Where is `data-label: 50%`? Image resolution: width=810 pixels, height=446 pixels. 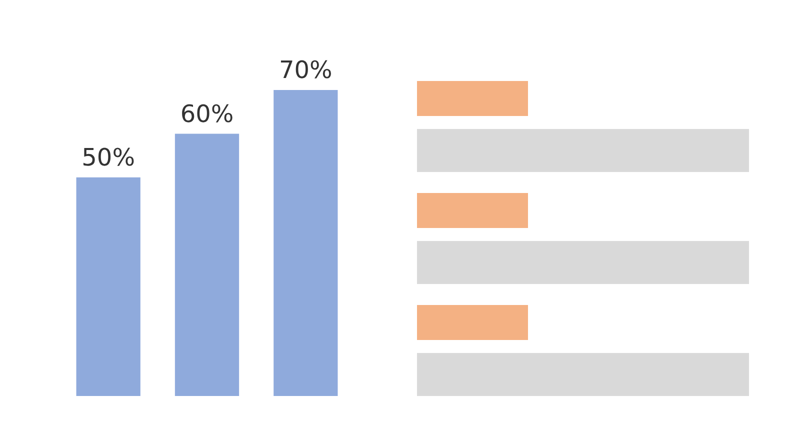 data-label: 50% is located at coordinates (109, 158).